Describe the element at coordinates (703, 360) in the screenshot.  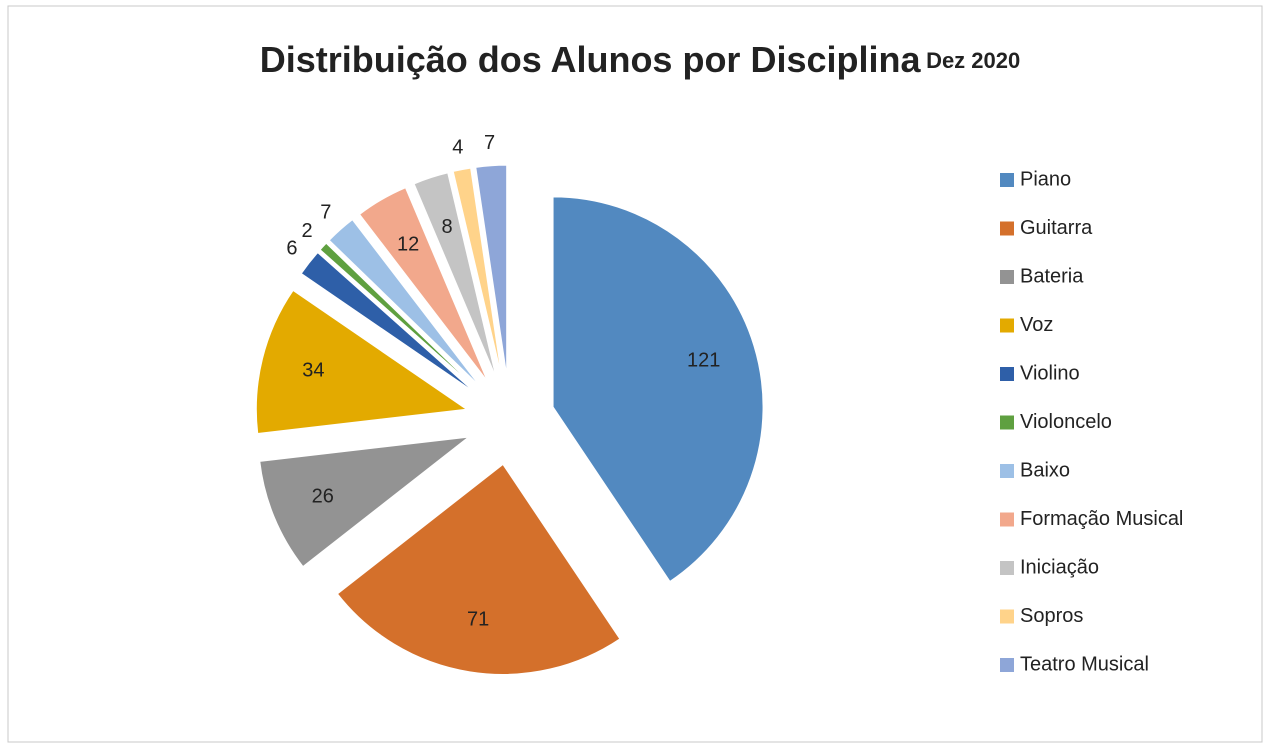
I see `data-label: 121` at that location.